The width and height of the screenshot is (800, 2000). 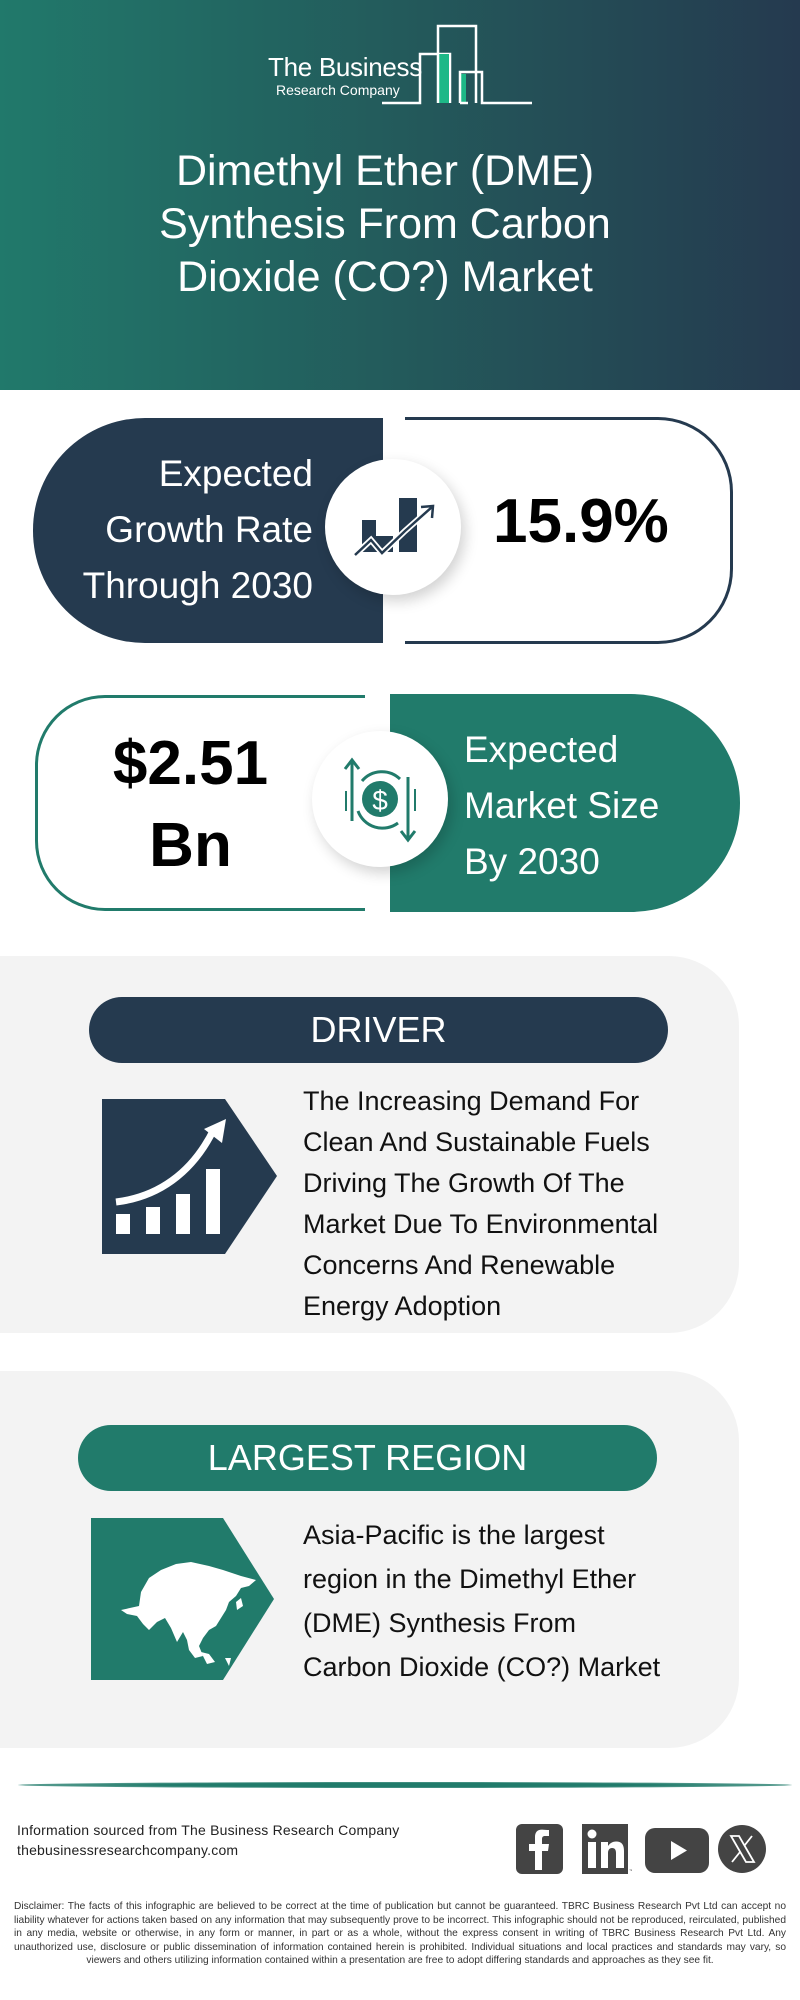 I want to click on text-line: Asia-Pacific is the largest, so click(x=454, y=1535).